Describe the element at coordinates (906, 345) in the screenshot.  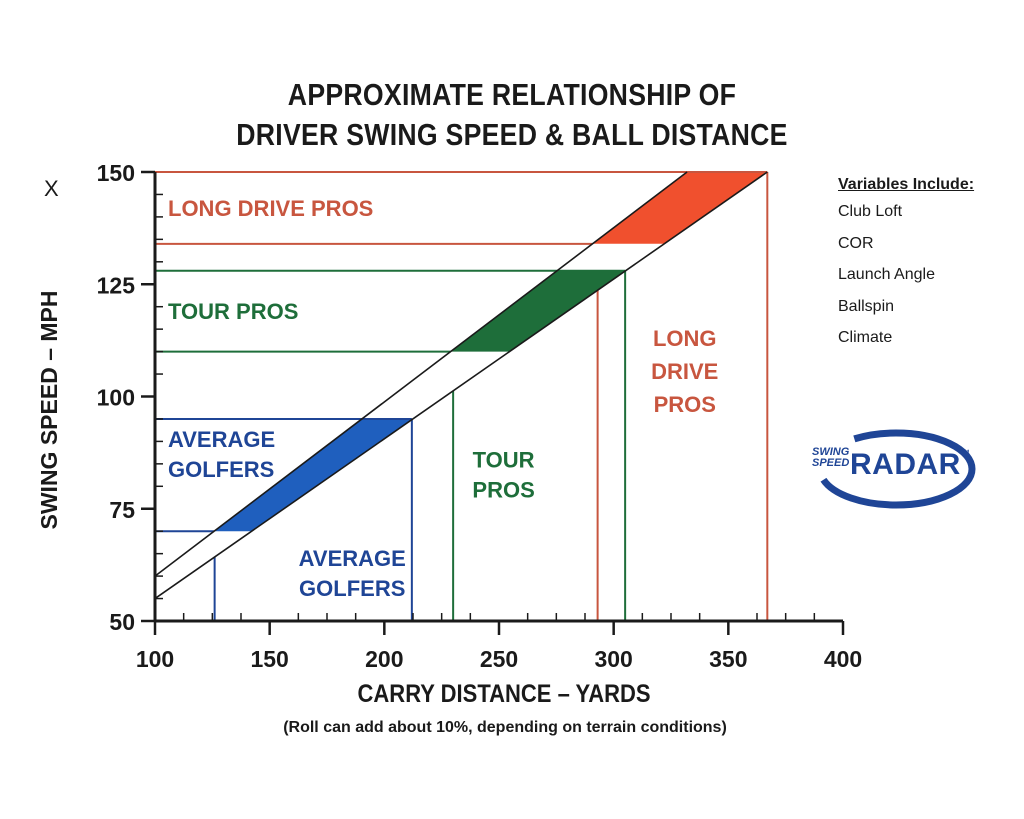
I see `variable-item: Climate` at that location.